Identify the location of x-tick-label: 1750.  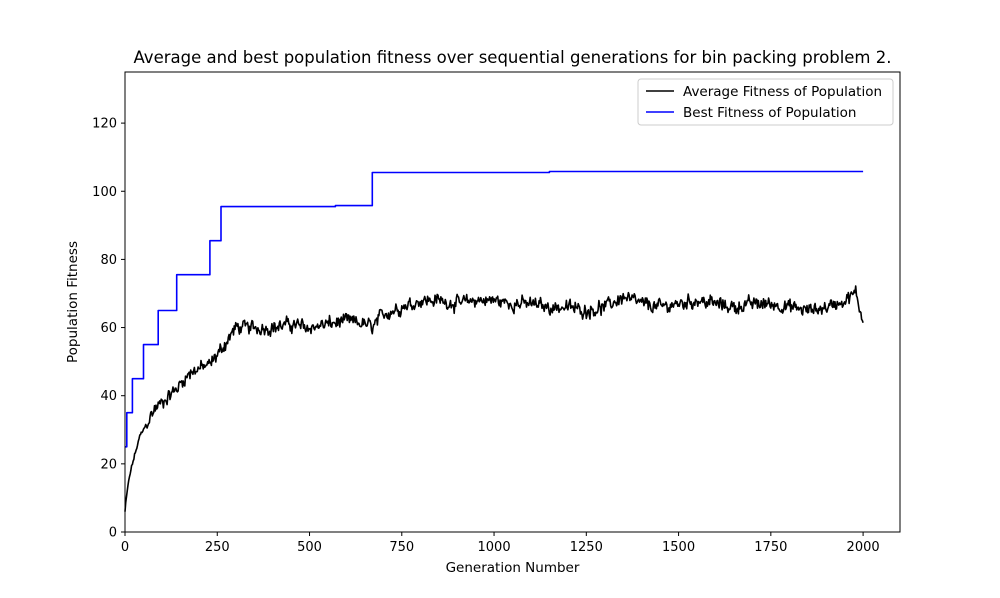
(770, 547).